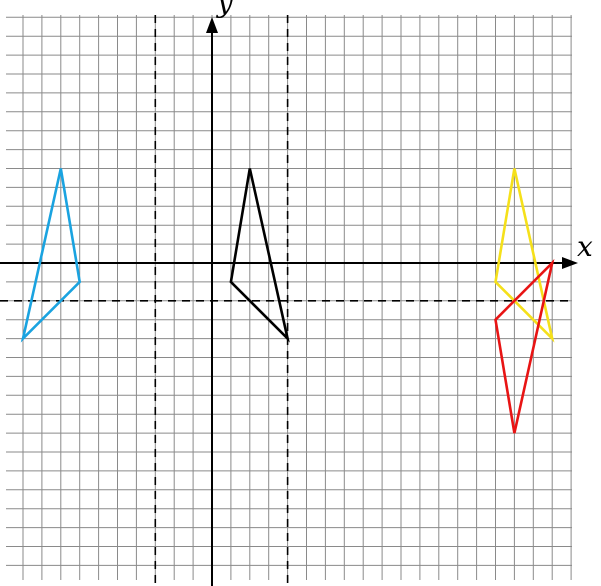 Image resolution: width=601 pixels, height=586 pixels. I want to click on x-axis-arrow, so click(570, 263).